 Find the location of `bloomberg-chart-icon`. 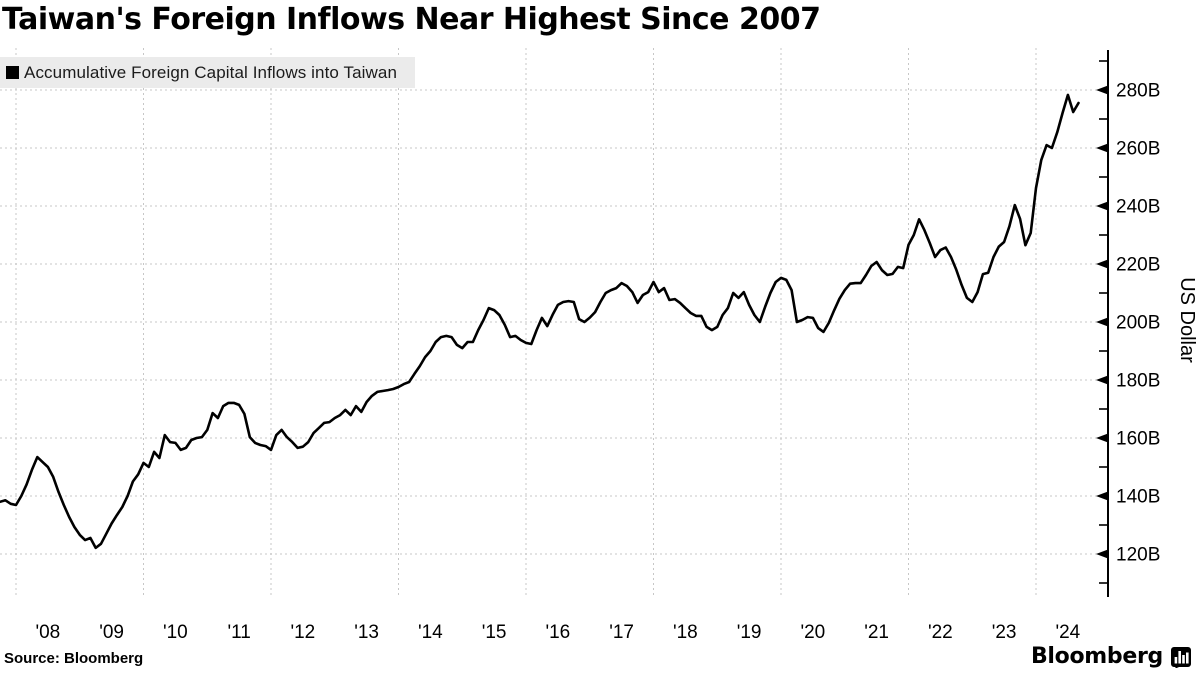

bloomberg-chart-icon is located at coordinates (1181, 657).